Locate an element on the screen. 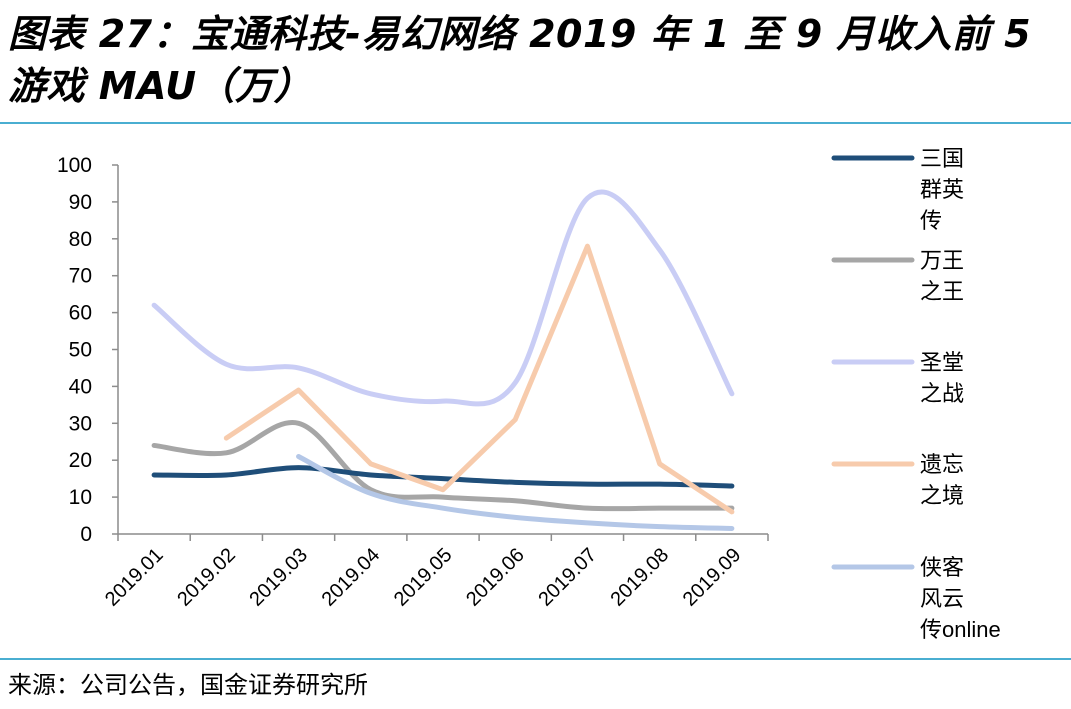 The height and width of the screenshot is (709, 1071). x-tick-label: 2019.04 is located at coordinates (351, 577).